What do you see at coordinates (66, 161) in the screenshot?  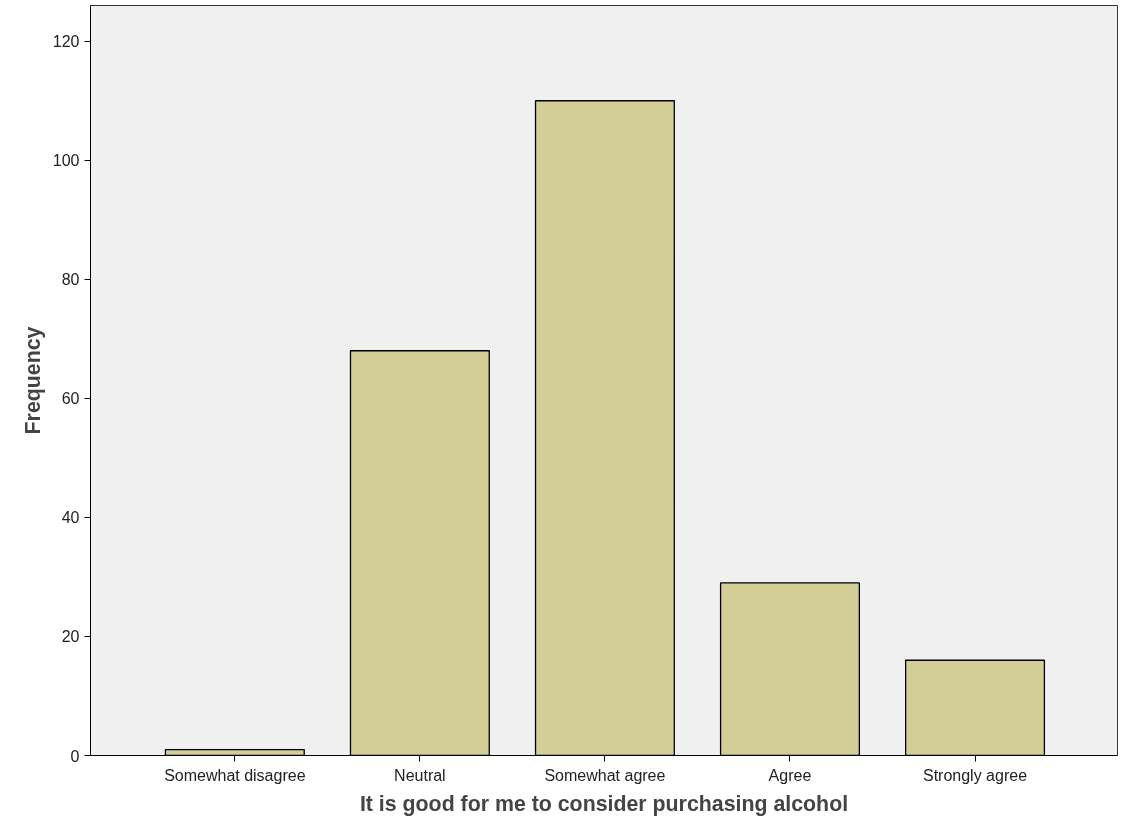 I see `y-tick-label: 100` at bounding box center [66, 161].